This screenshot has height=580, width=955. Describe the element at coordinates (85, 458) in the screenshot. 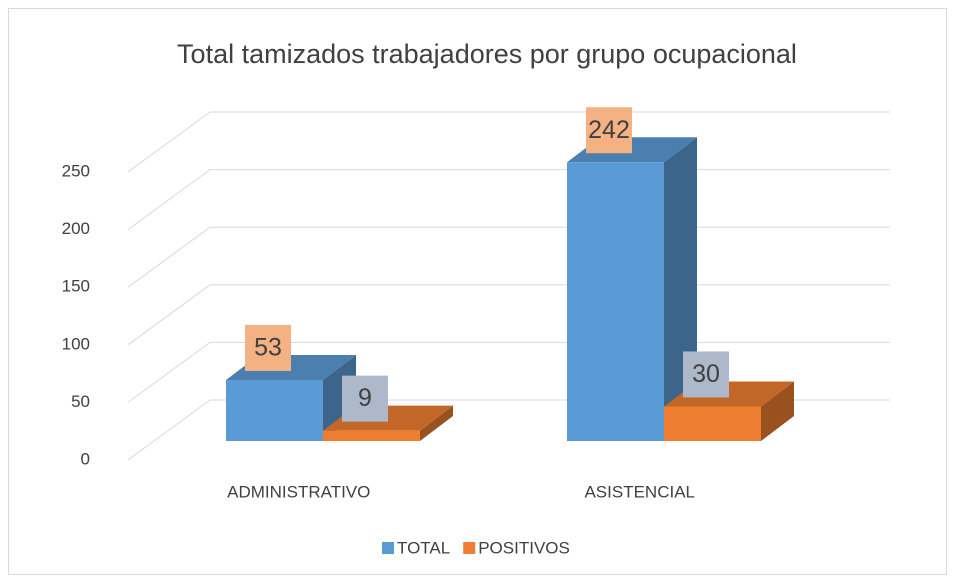

I see `y-tick-label: 0` at that location.